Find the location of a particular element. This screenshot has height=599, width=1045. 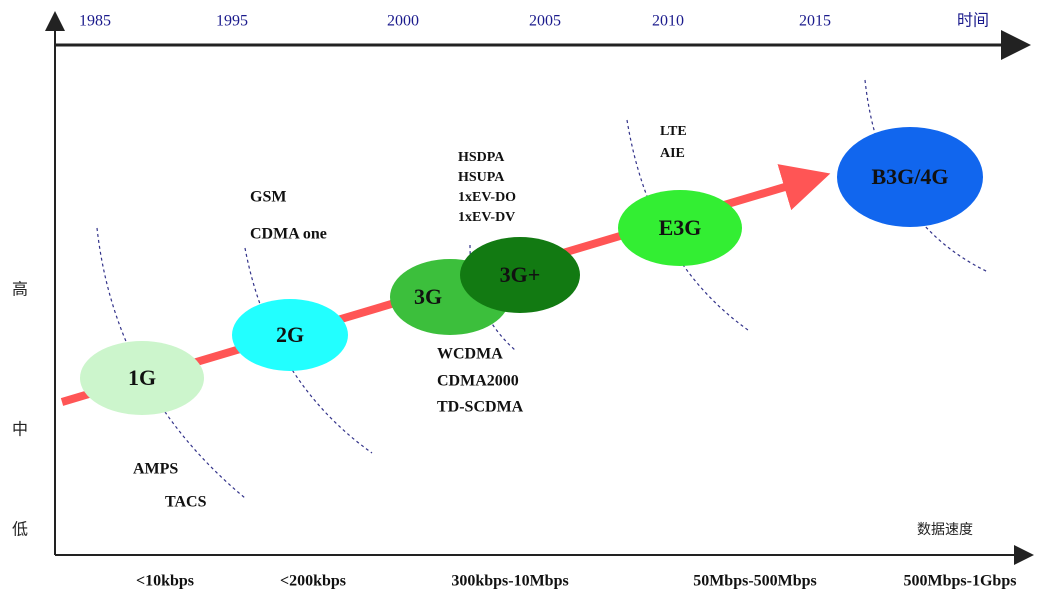

technology-label: AIE is located at coordinates (672, 153).